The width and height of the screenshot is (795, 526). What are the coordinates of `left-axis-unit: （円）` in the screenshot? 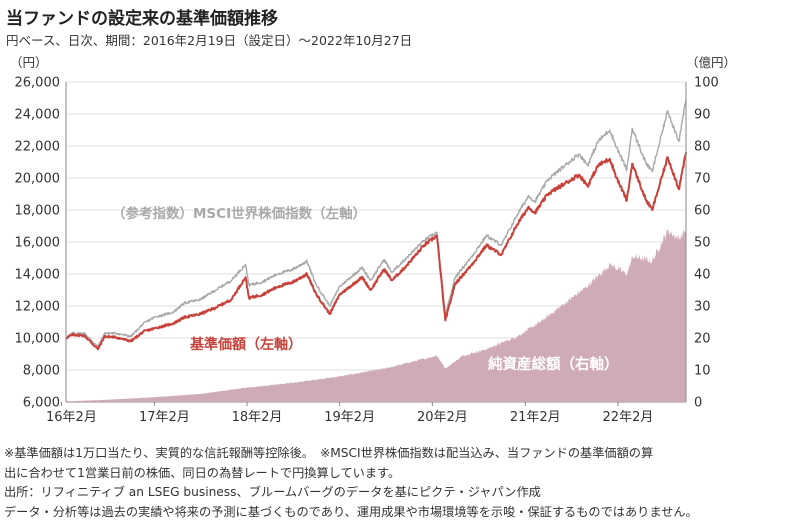 It's located at (29, 62).